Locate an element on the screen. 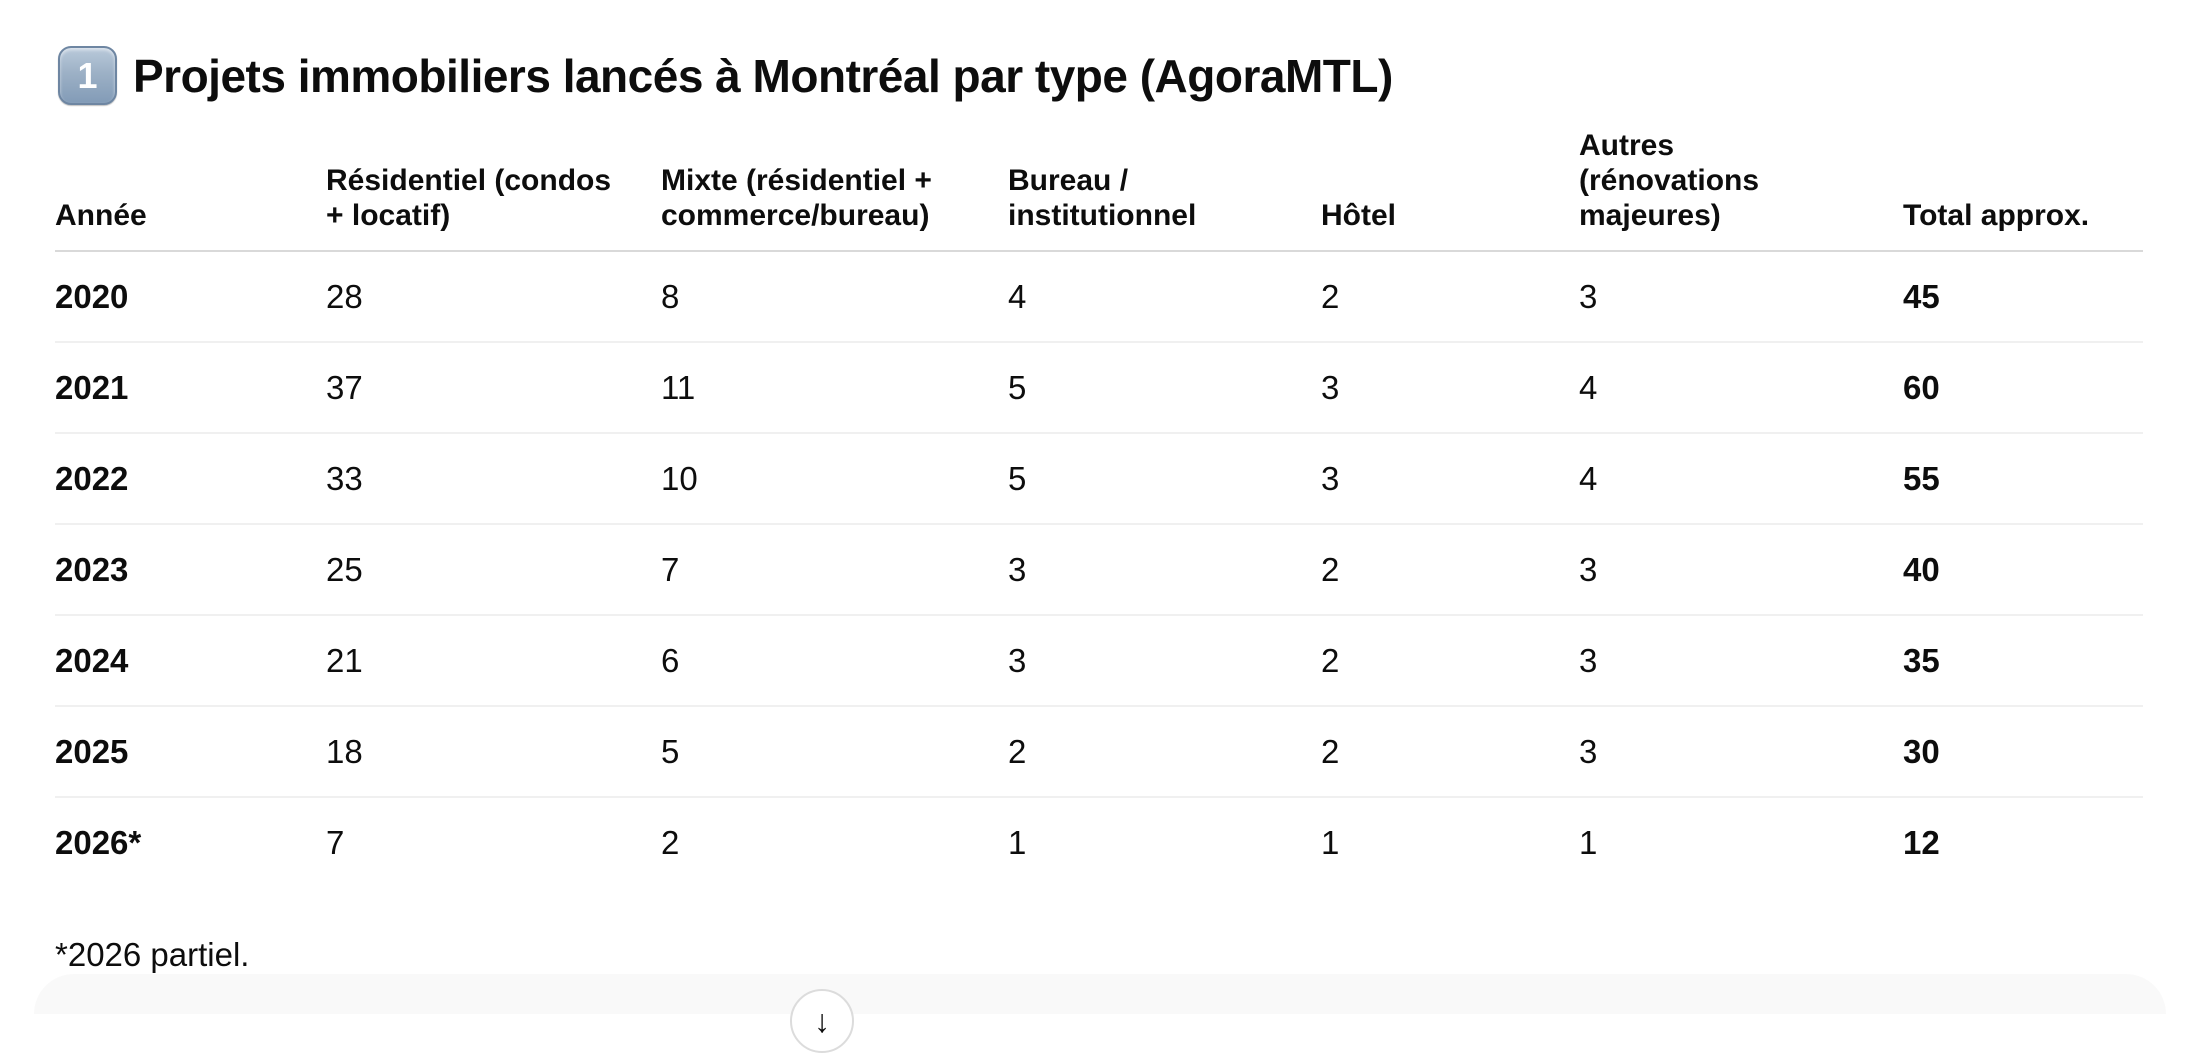  cell-residentiel: 18 is located at coordinates (493, 752).